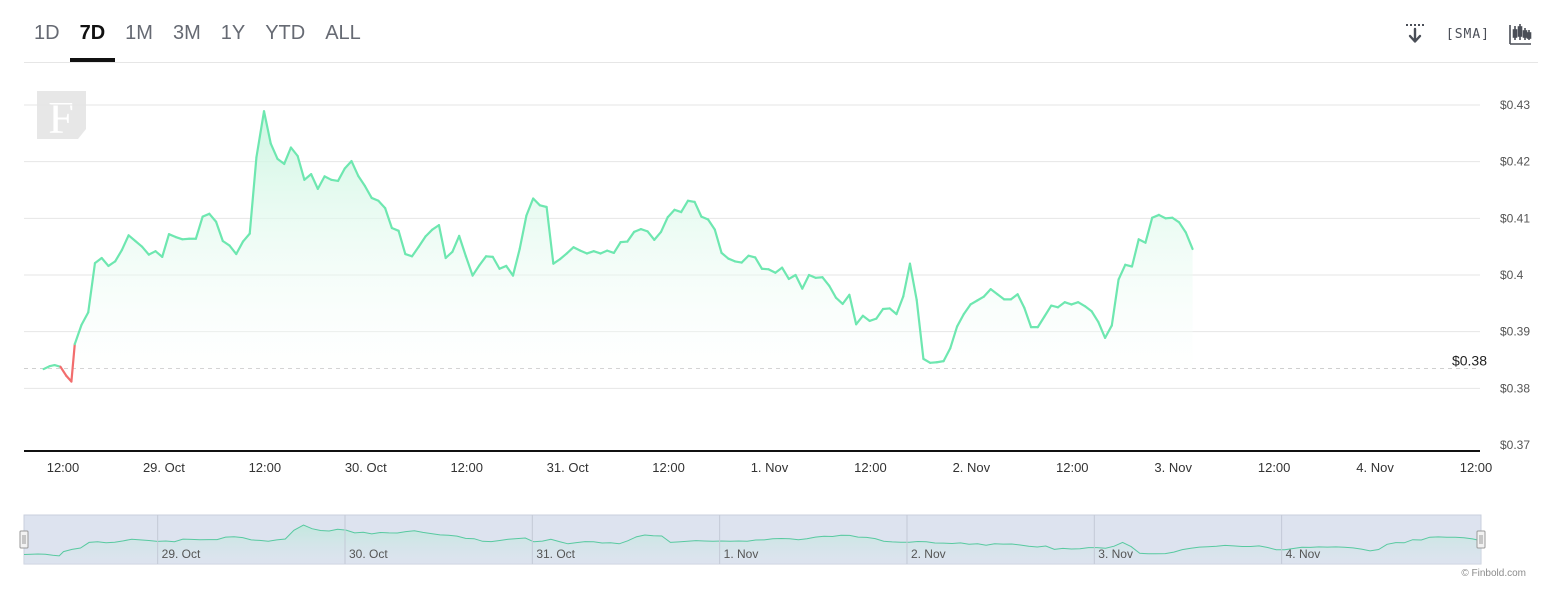 The image size is (1552, 591). What do you see at coordinates (1416, 34) in the screenshot?
I see `download-icon` at bounding box center [1416, 34].